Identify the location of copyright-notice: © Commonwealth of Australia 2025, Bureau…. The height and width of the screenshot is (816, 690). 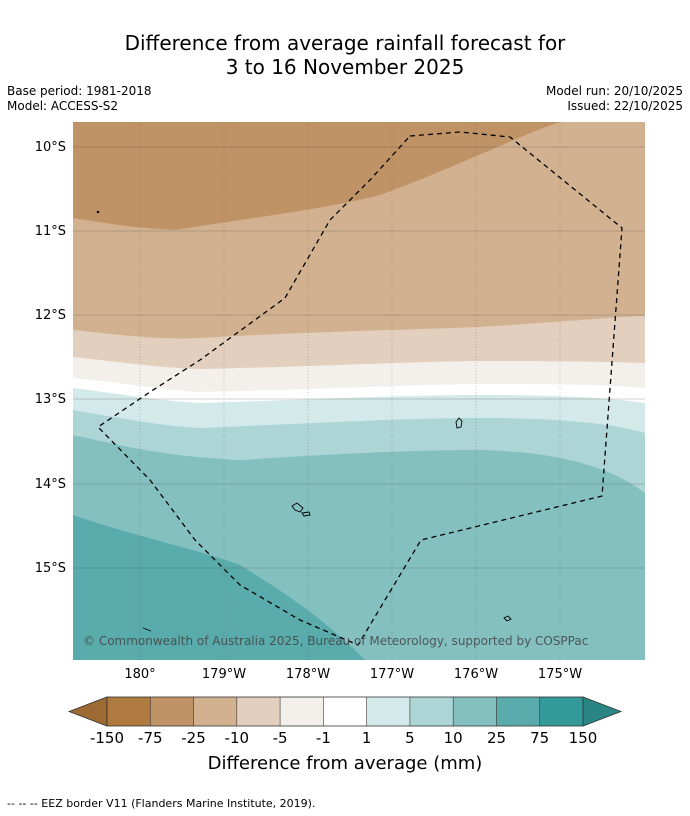
(335, 641).